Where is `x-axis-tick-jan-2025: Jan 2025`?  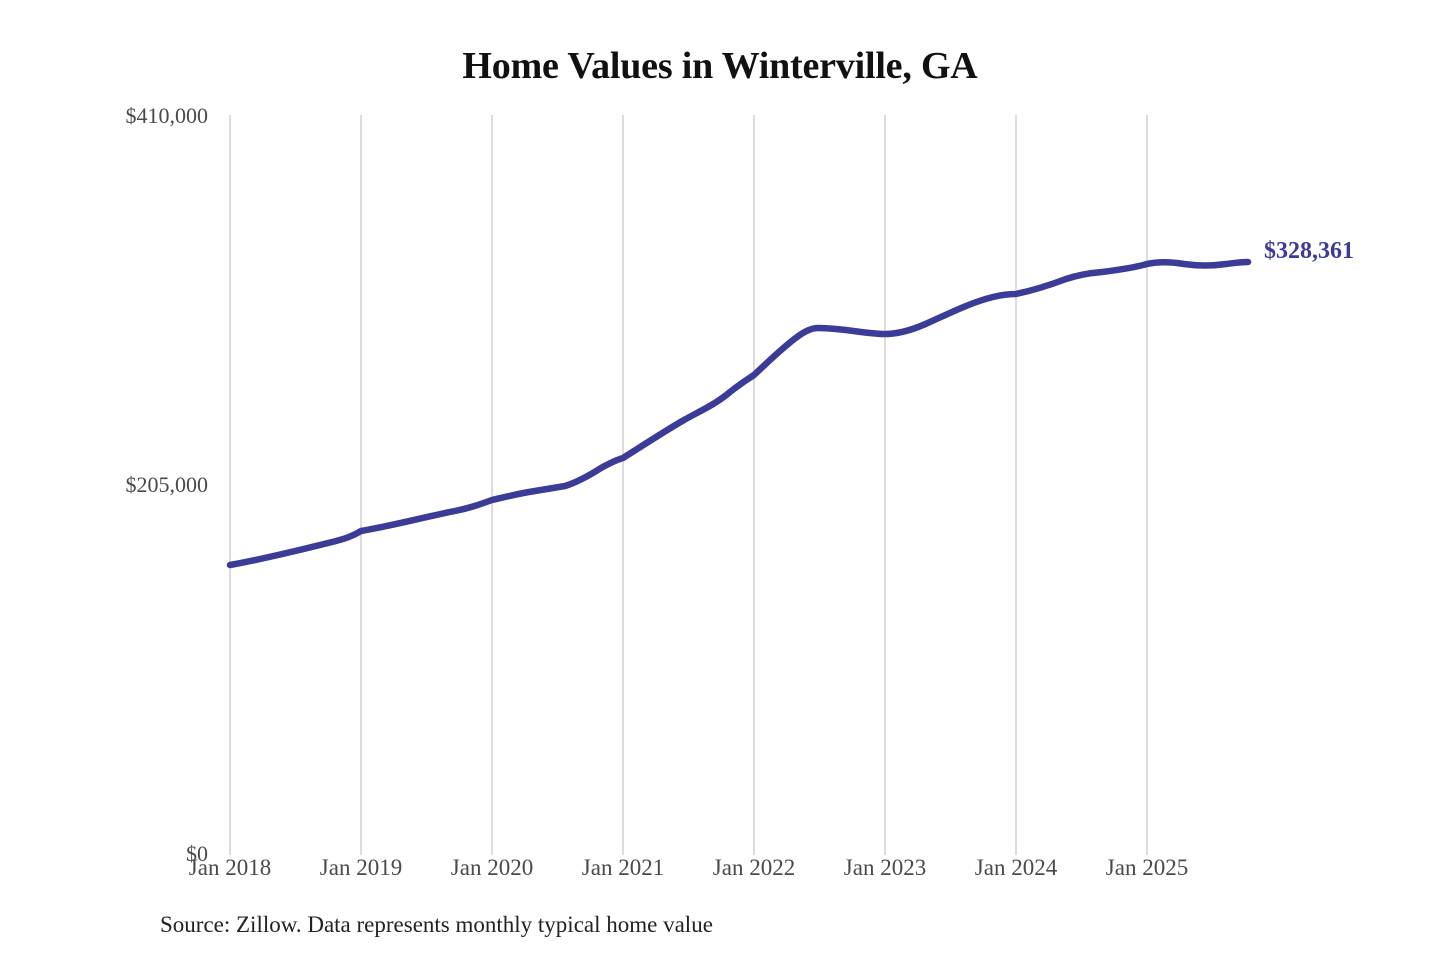
x-axis-tick-jan-2025: Jan 2025 is located at coordinates (1147, 867).